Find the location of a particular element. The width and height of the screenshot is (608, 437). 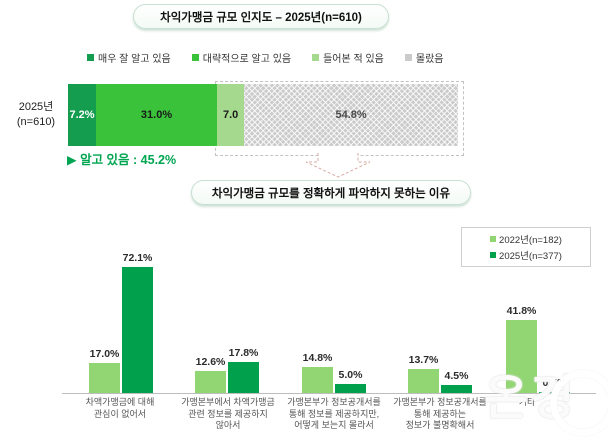

stacked-segment-0: 7.2% is located at coordinates (82, 115).